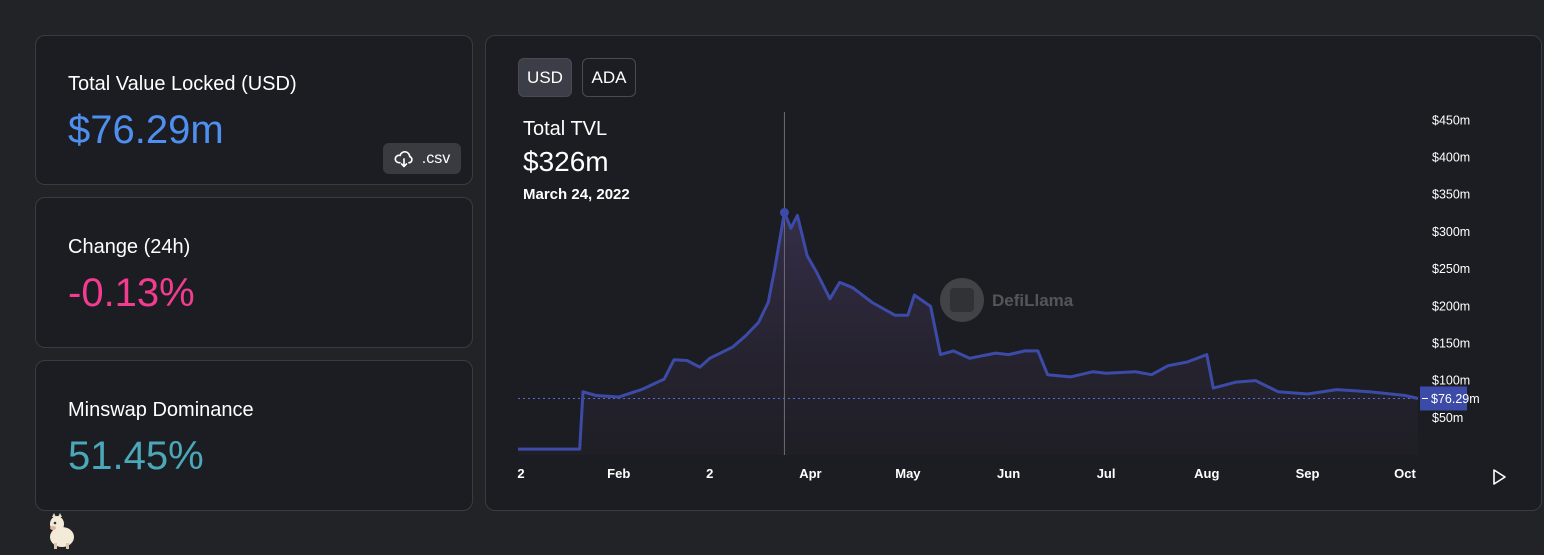 This screenshot has height=555, width=1544. I want to click on cloud-download-icon, so click(403, 158).